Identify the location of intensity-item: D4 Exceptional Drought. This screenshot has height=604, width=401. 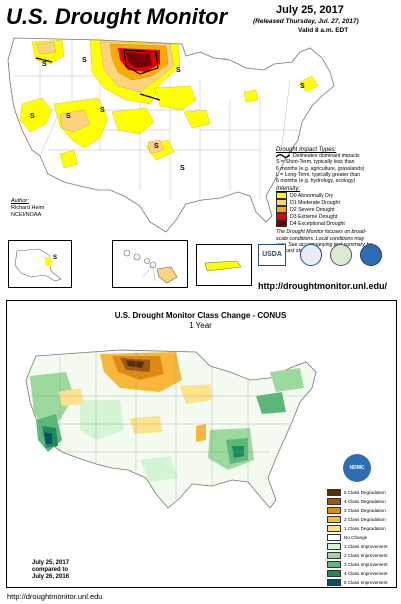
(338, 224).